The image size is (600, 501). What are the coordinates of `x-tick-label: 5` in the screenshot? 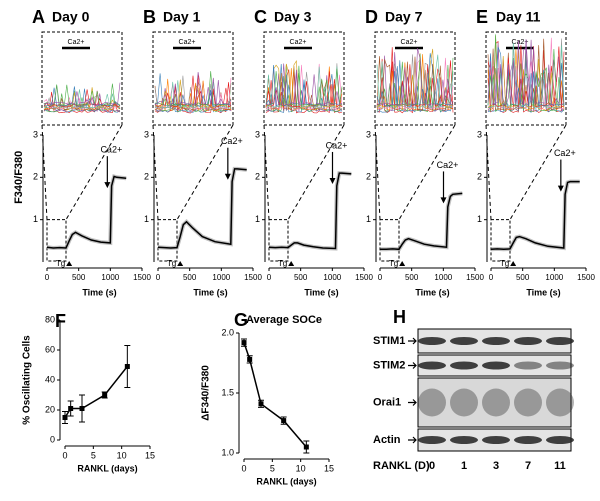 It's located at (272, 468).